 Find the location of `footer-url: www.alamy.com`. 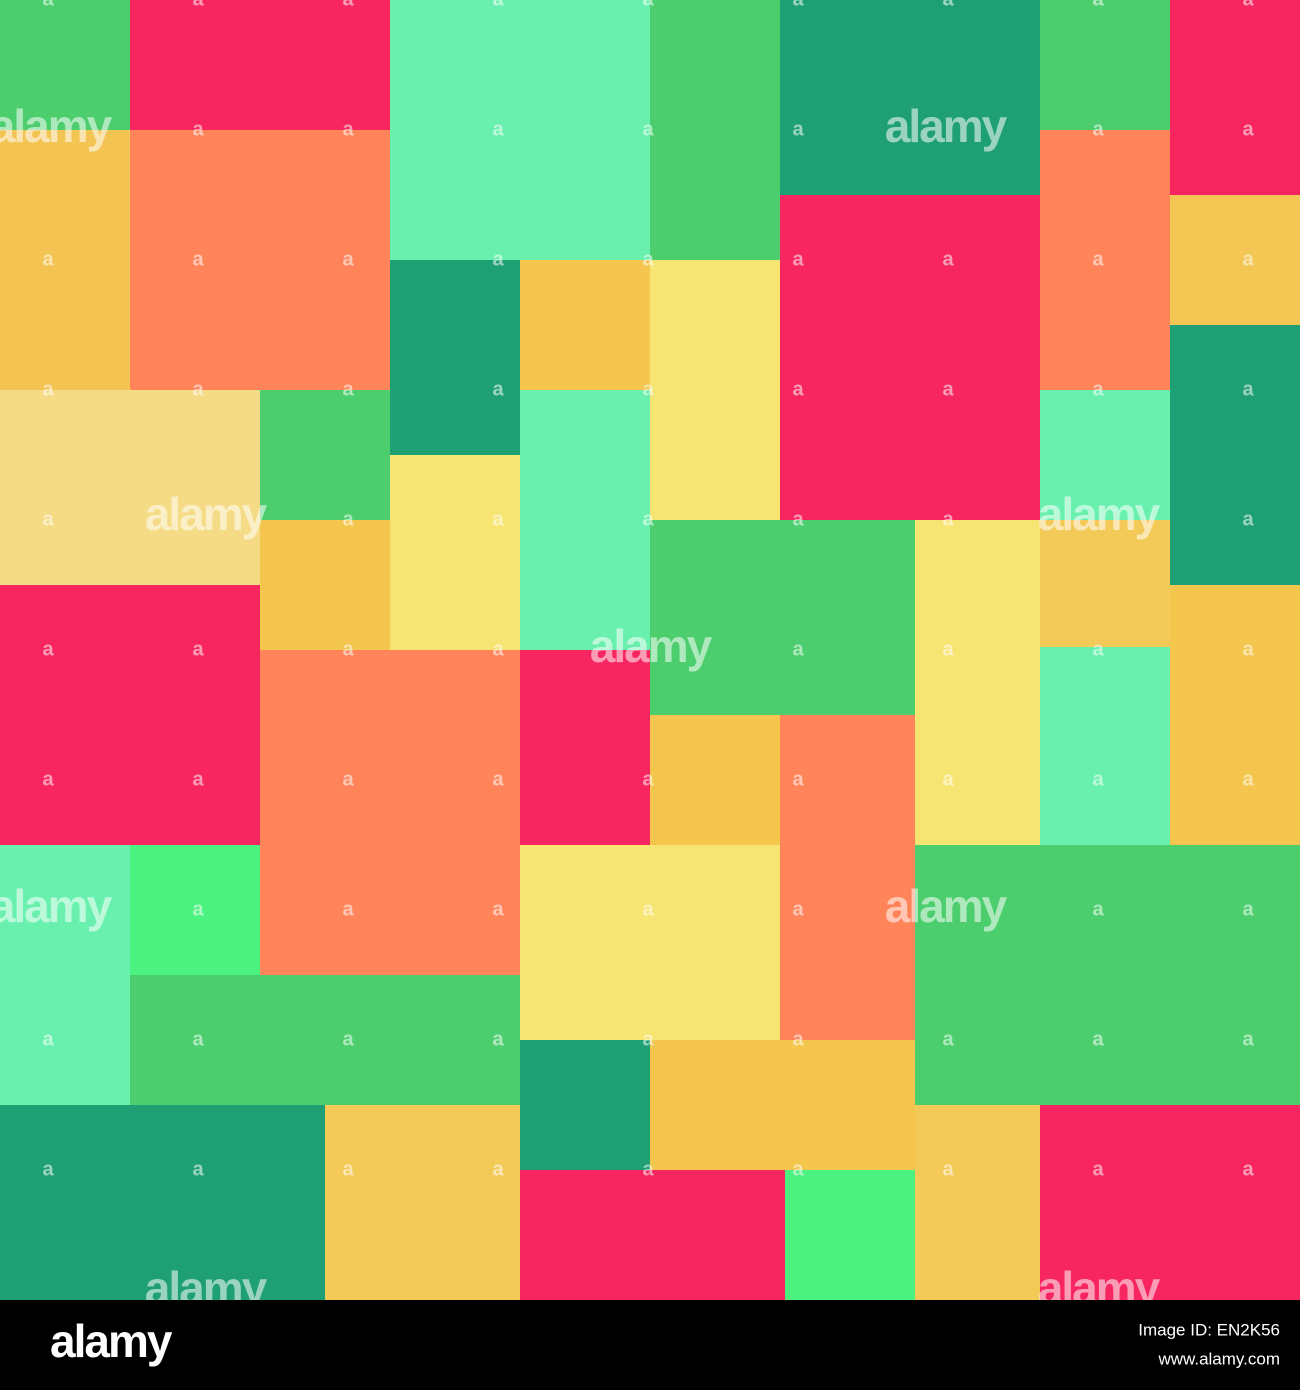

footer-url: www.alamy.com is located at coordinates (1218, 1358).